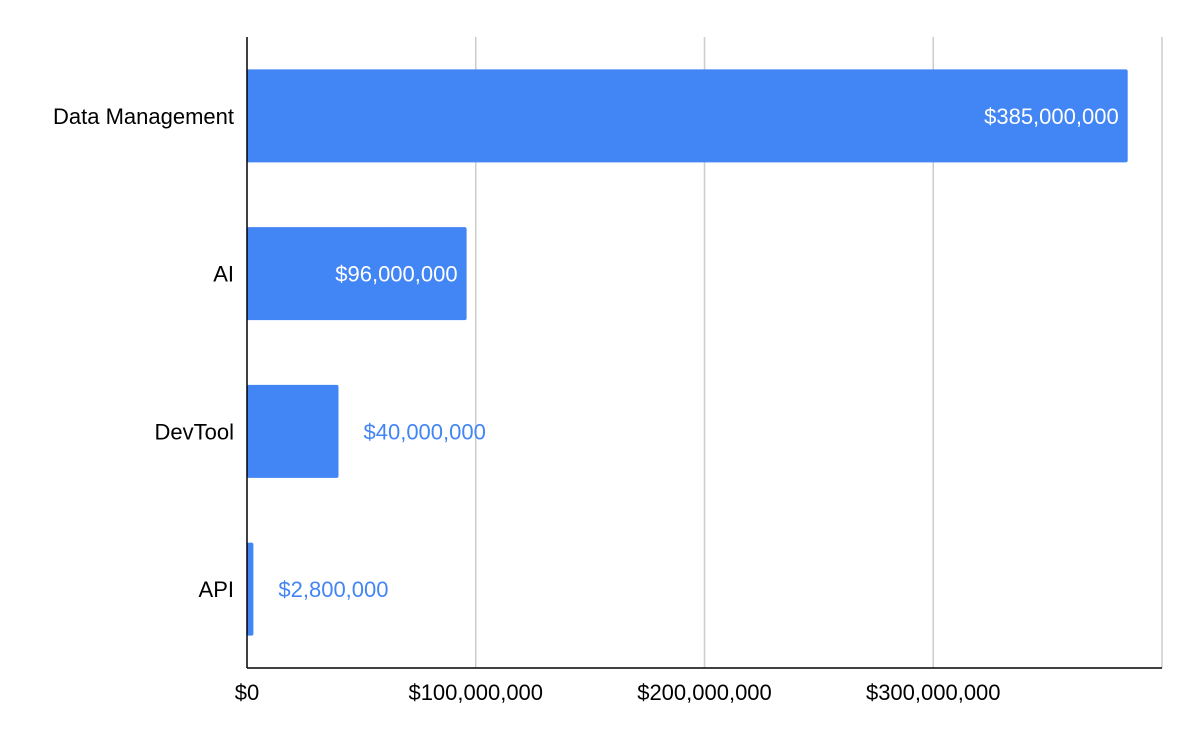 This screenshot has width=1200, height=742. Describe the element at coordinates (223, 274) in the screenshot. I see `category-label: AI` at that location.